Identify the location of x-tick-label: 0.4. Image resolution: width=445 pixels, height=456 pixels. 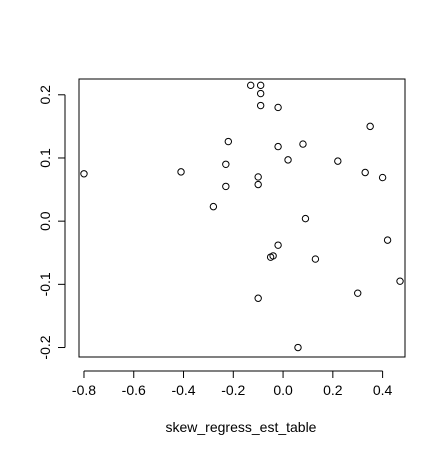
(383, 390).